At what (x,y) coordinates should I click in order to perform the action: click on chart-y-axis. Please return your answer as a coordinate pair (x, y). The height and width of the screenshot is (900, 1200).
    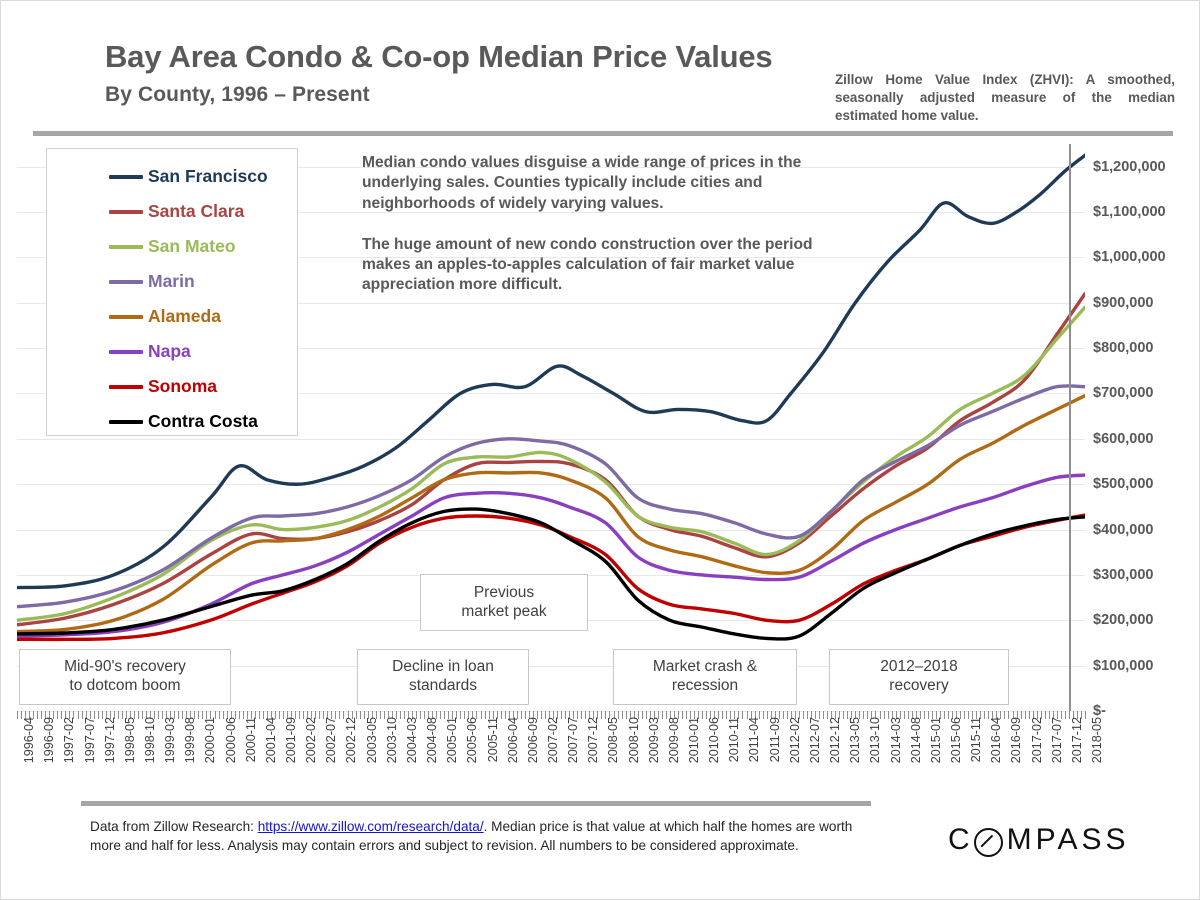
    Looking at the image, I should click on (1070, 427).